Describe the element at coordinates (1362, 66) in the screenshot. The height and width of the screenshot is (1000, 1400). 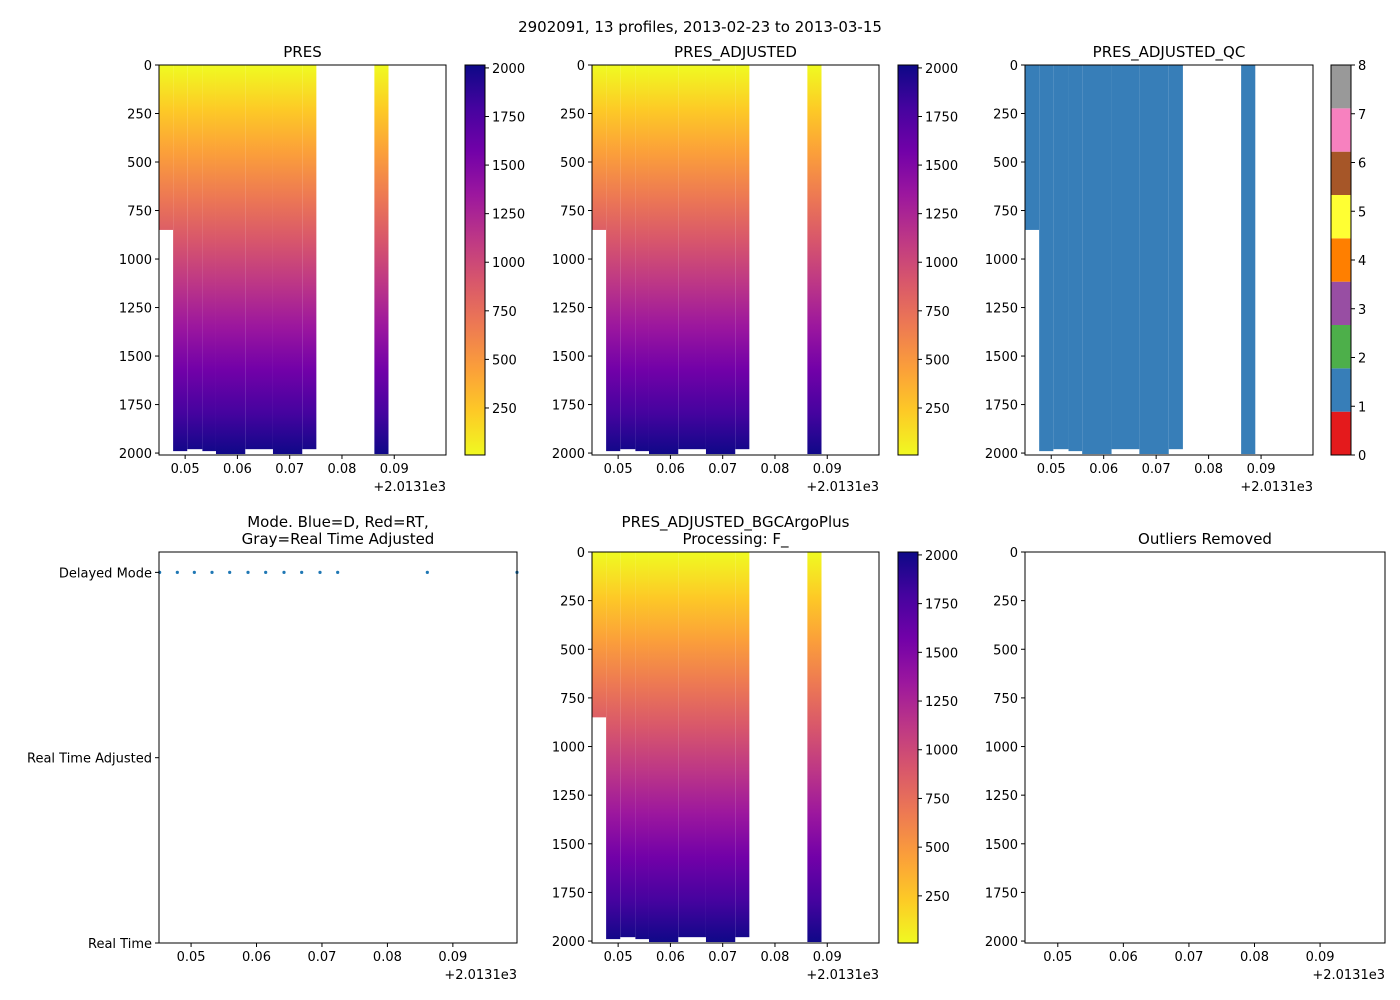
I see `colorbar-tick-label: 8` at that location.